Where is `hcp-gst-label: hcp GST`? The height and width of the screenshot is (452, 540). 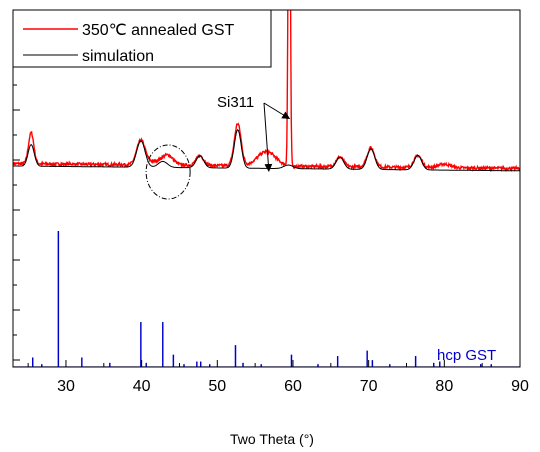
hcp-gst-label: hcp GST is located at coordinates (466, 355).